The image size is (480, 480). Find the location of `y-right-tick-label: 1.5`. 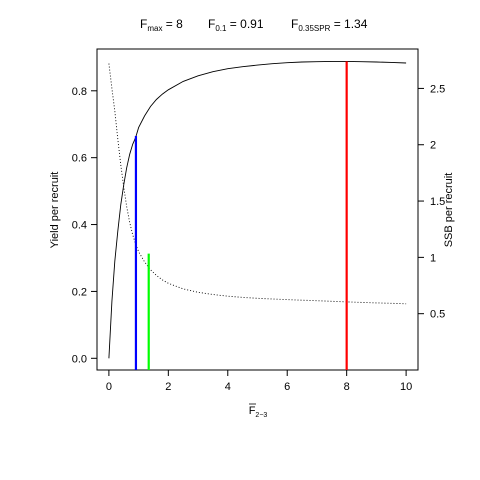

y-right-tick-label: 1.5 is located at coordinates (437, 202).